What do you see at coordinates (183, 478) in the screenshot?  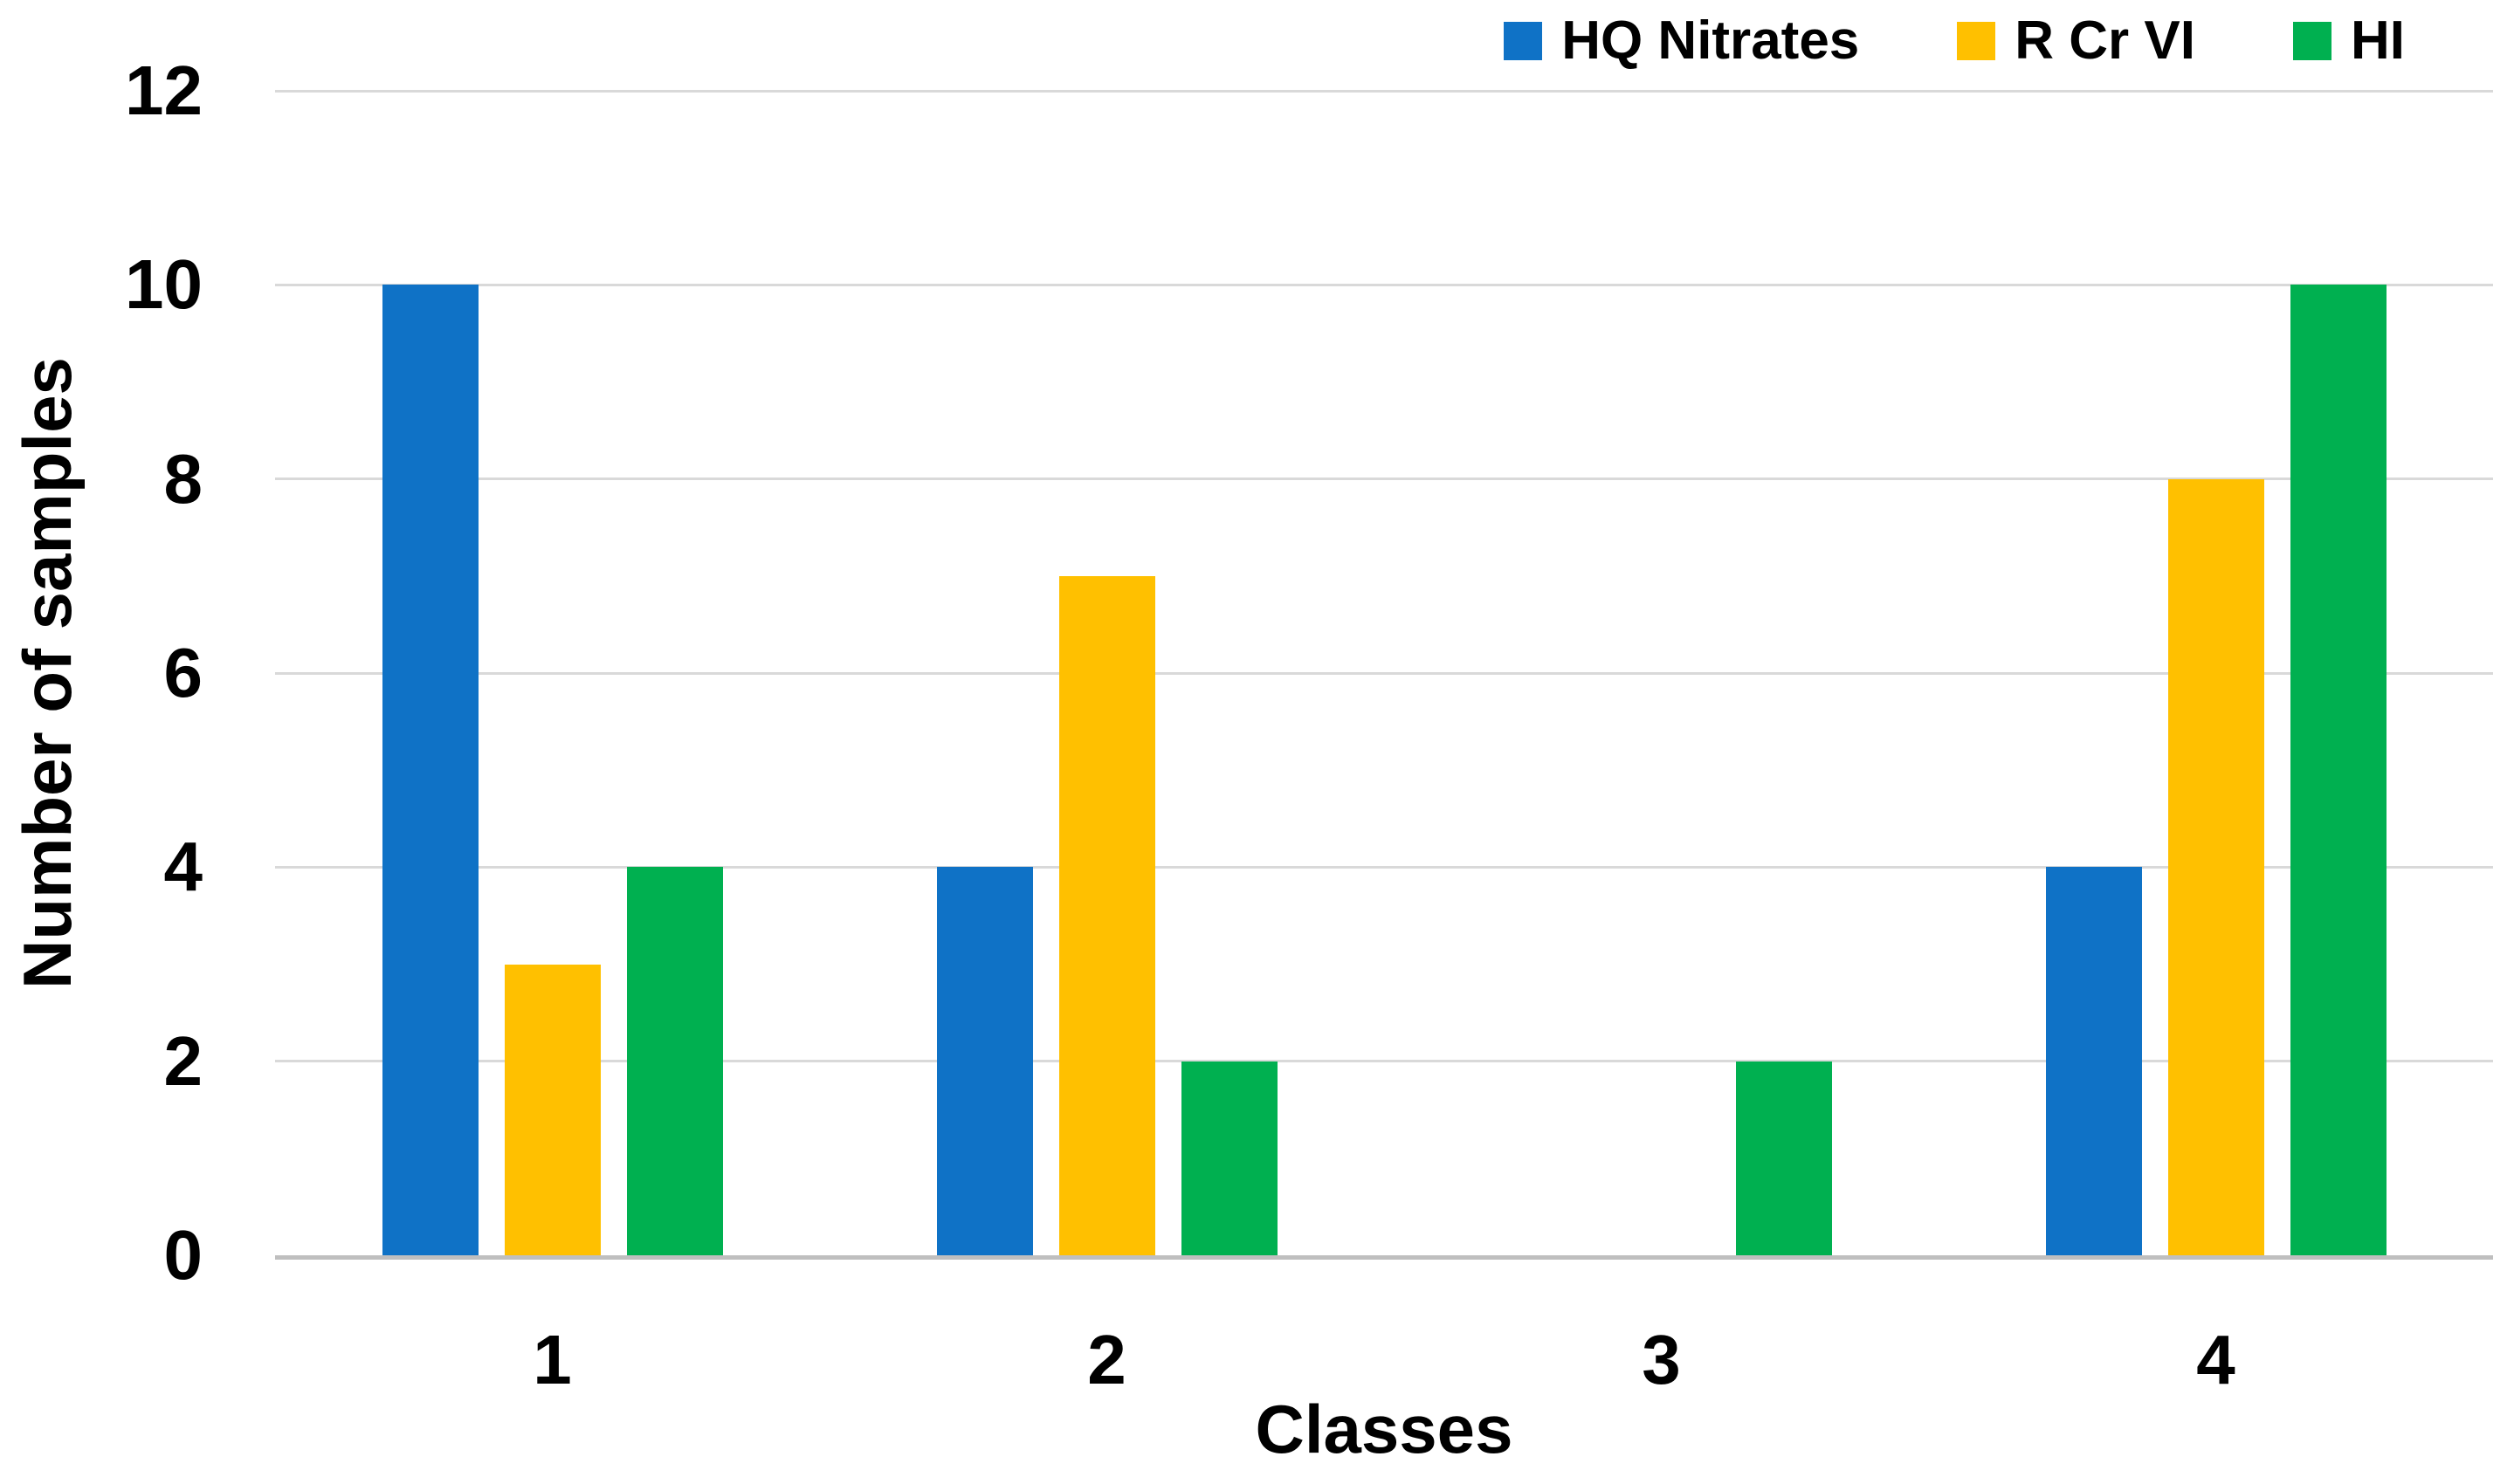 I see `y-tick-label-8: 8` at bounding box center [183, 478].